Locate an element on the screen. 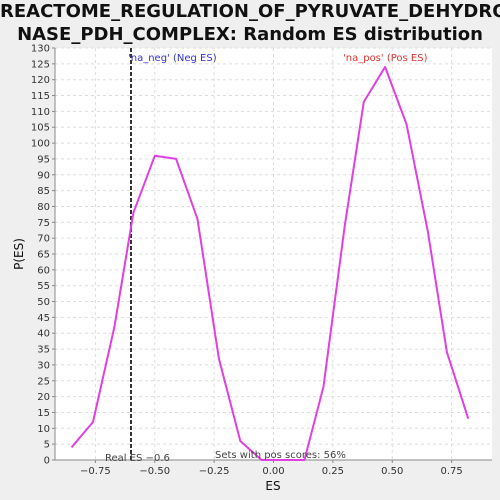 The image size is (500, 500). y-tick-label: 60 is located at coordinates (43, 270).